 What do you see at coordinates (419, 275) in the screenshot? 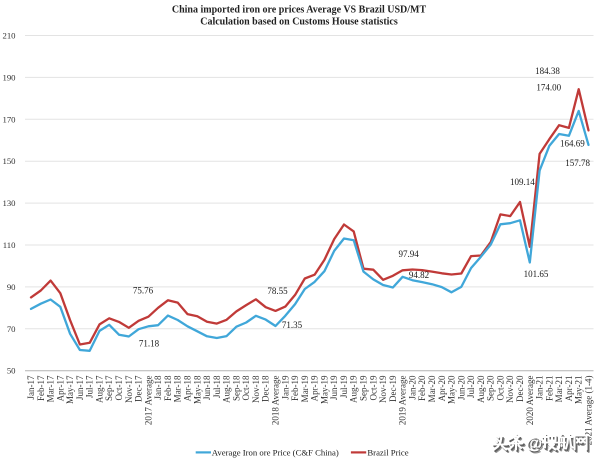
I see `svg-text: 94.82` at bounding box center [419, 275].